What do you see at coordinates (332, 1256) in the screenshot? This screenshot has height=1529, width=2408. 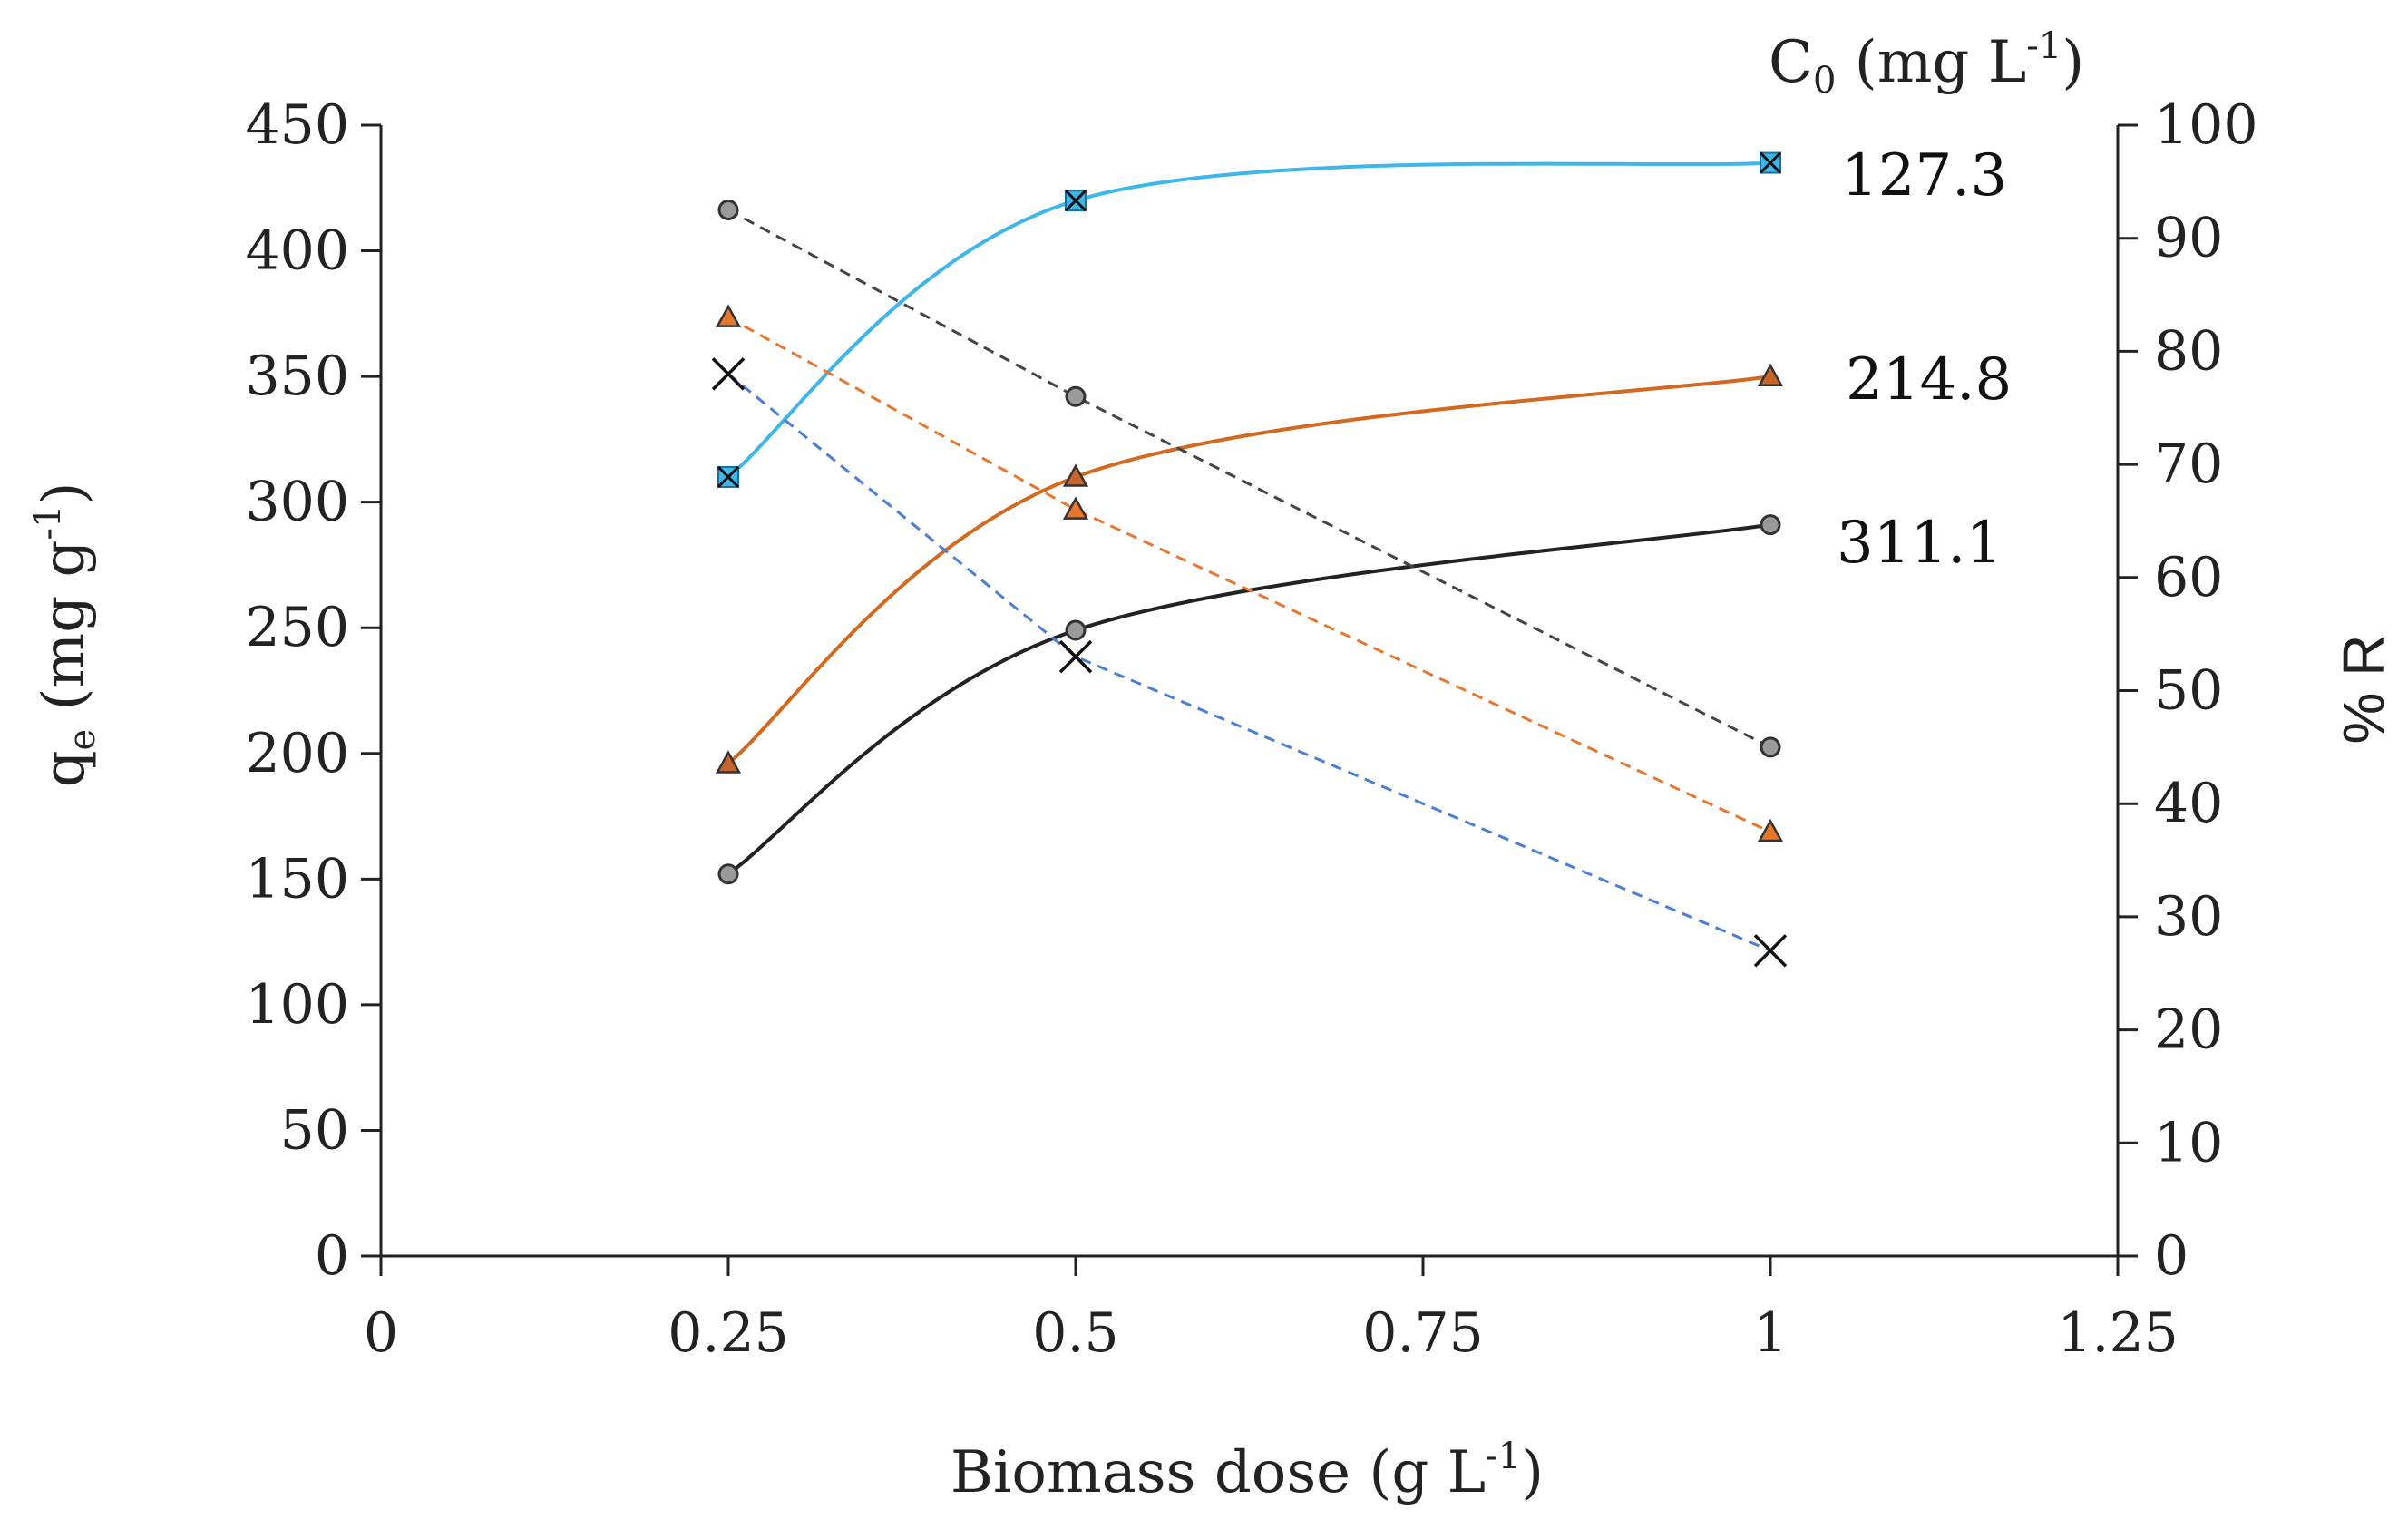 I see `y-left-tick-label: 0` at bounding box center [332, 1256].